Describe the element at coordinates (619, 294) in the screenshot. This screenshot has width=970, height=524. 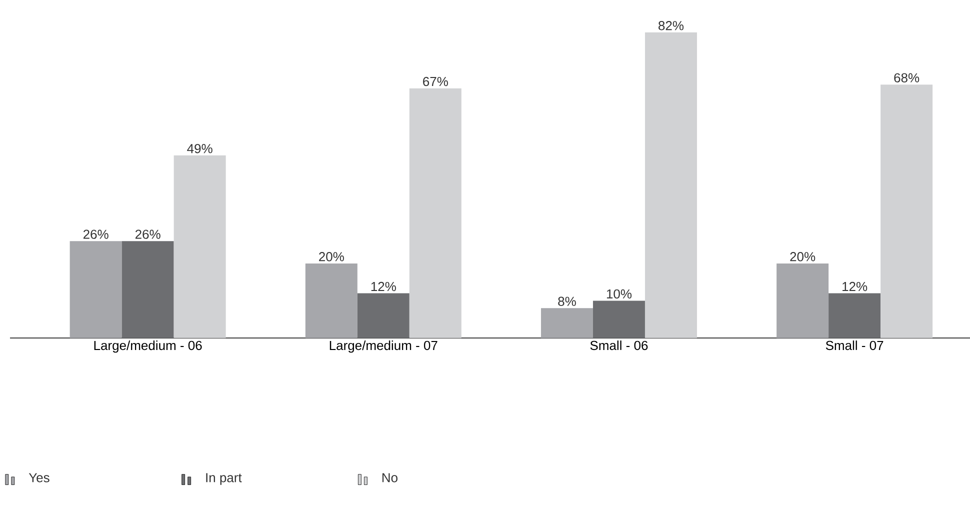
I see `data-label: 10%` at that location.